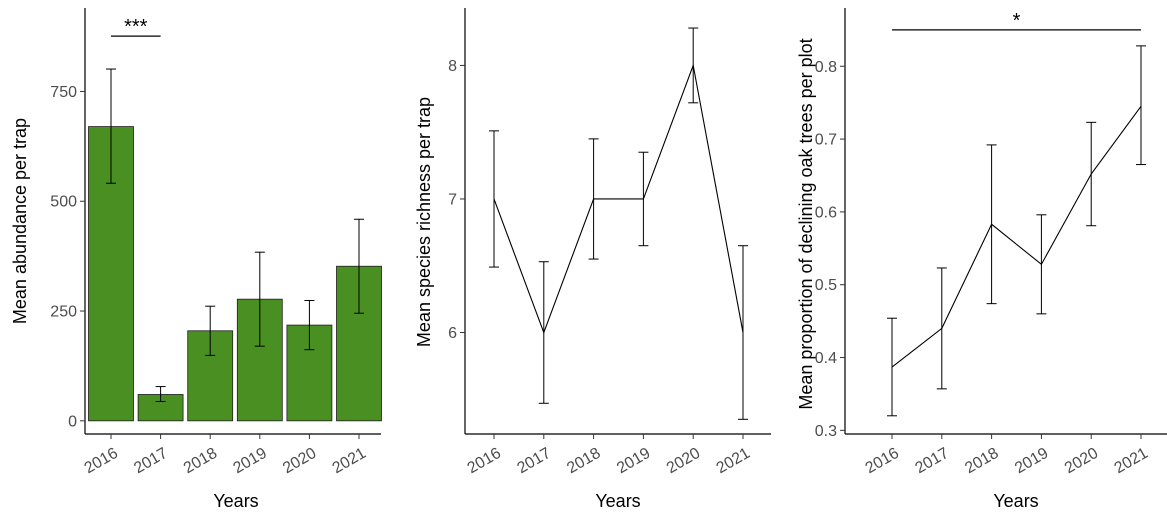 Image resolution: width=1167 pixels, height=513 pixels. Describe the element at coordinates (1017, 21) in the screenshot. I see `oak-decline-significance-label: *` at that location.